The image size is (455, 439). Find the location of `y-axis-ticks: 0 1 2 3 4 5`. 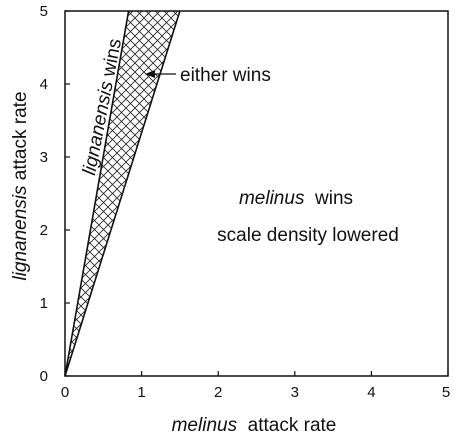

y-axis-ticks: 0 1 2 3 4 5 is located at coordinates (55, 194).